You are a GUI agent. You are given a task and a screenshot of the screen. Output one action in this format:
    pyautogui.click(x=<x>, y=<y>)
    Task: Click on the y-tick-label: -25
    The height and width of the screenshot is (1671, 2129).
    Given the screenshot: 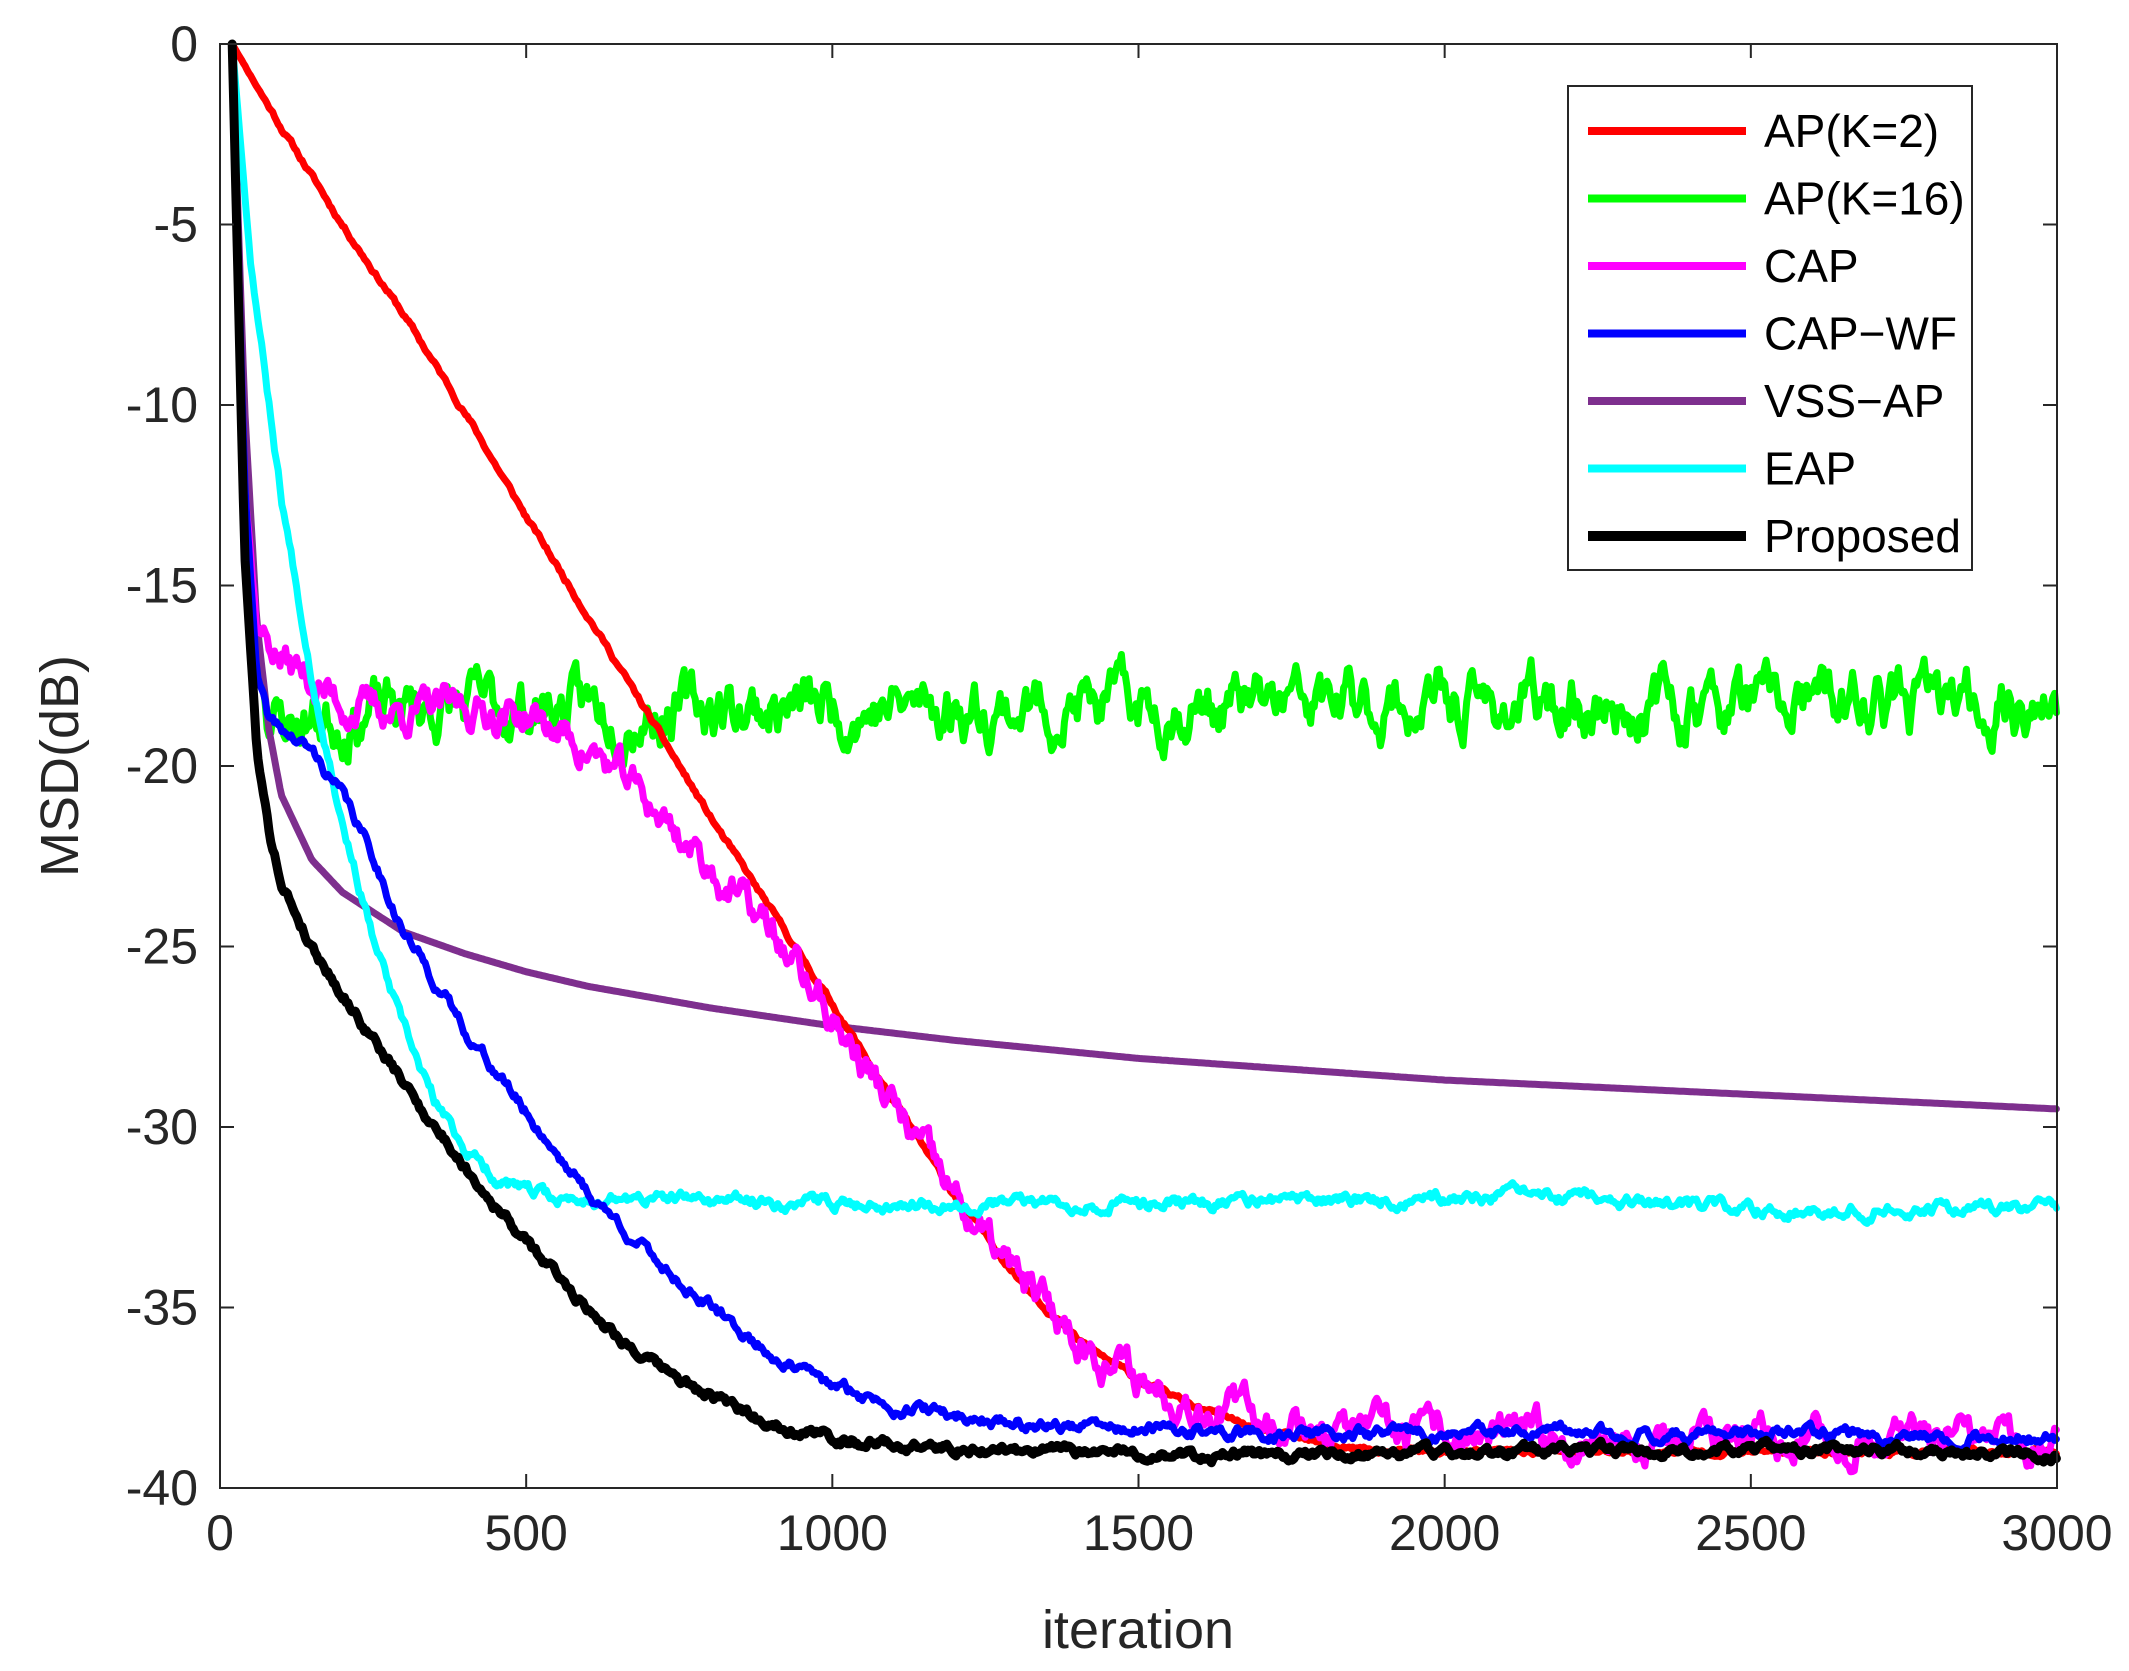 What is the action you would take?
    pyautogui.click(x=162, y=947)
    